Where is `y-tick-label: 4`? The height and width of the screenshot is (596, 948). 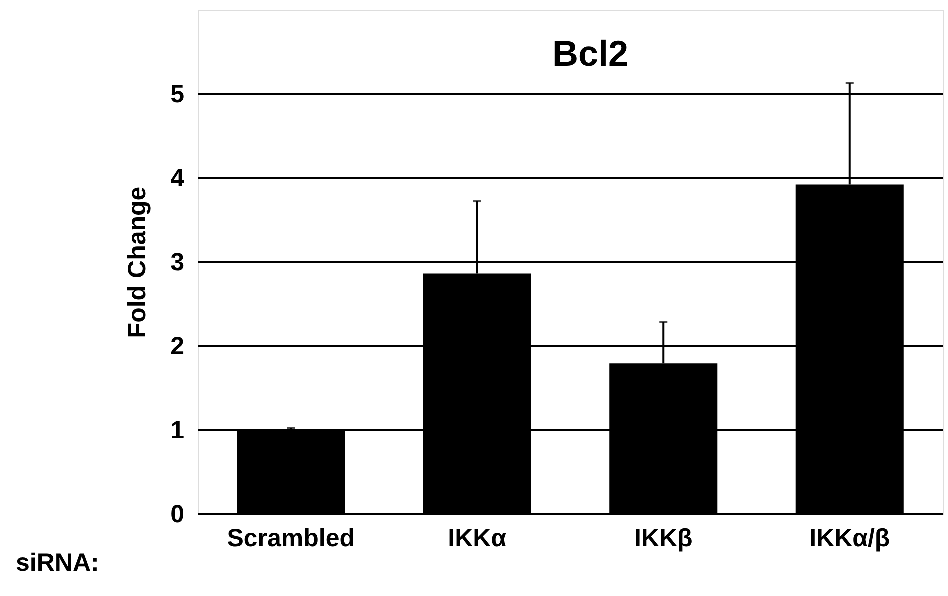 y-tick-label: 4 is located at coordinates (177, 178).